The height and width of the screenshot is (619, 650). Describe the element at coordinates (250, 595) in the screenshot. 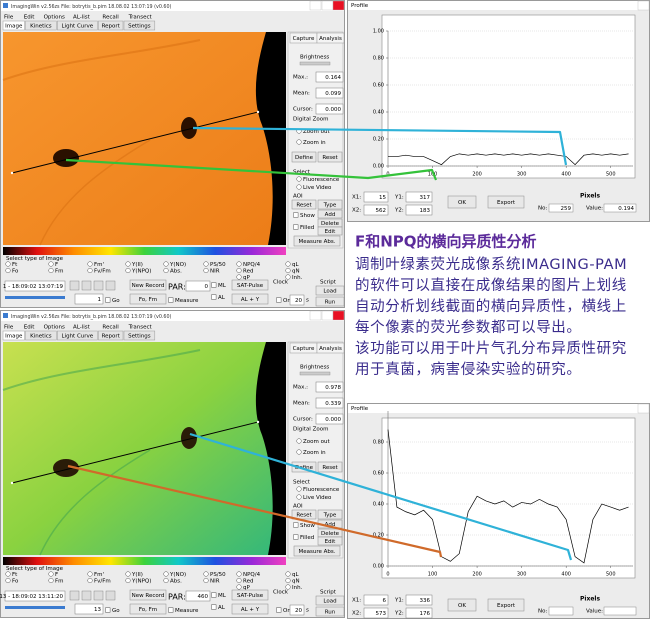

I see `sat-pulse-button` at that location.